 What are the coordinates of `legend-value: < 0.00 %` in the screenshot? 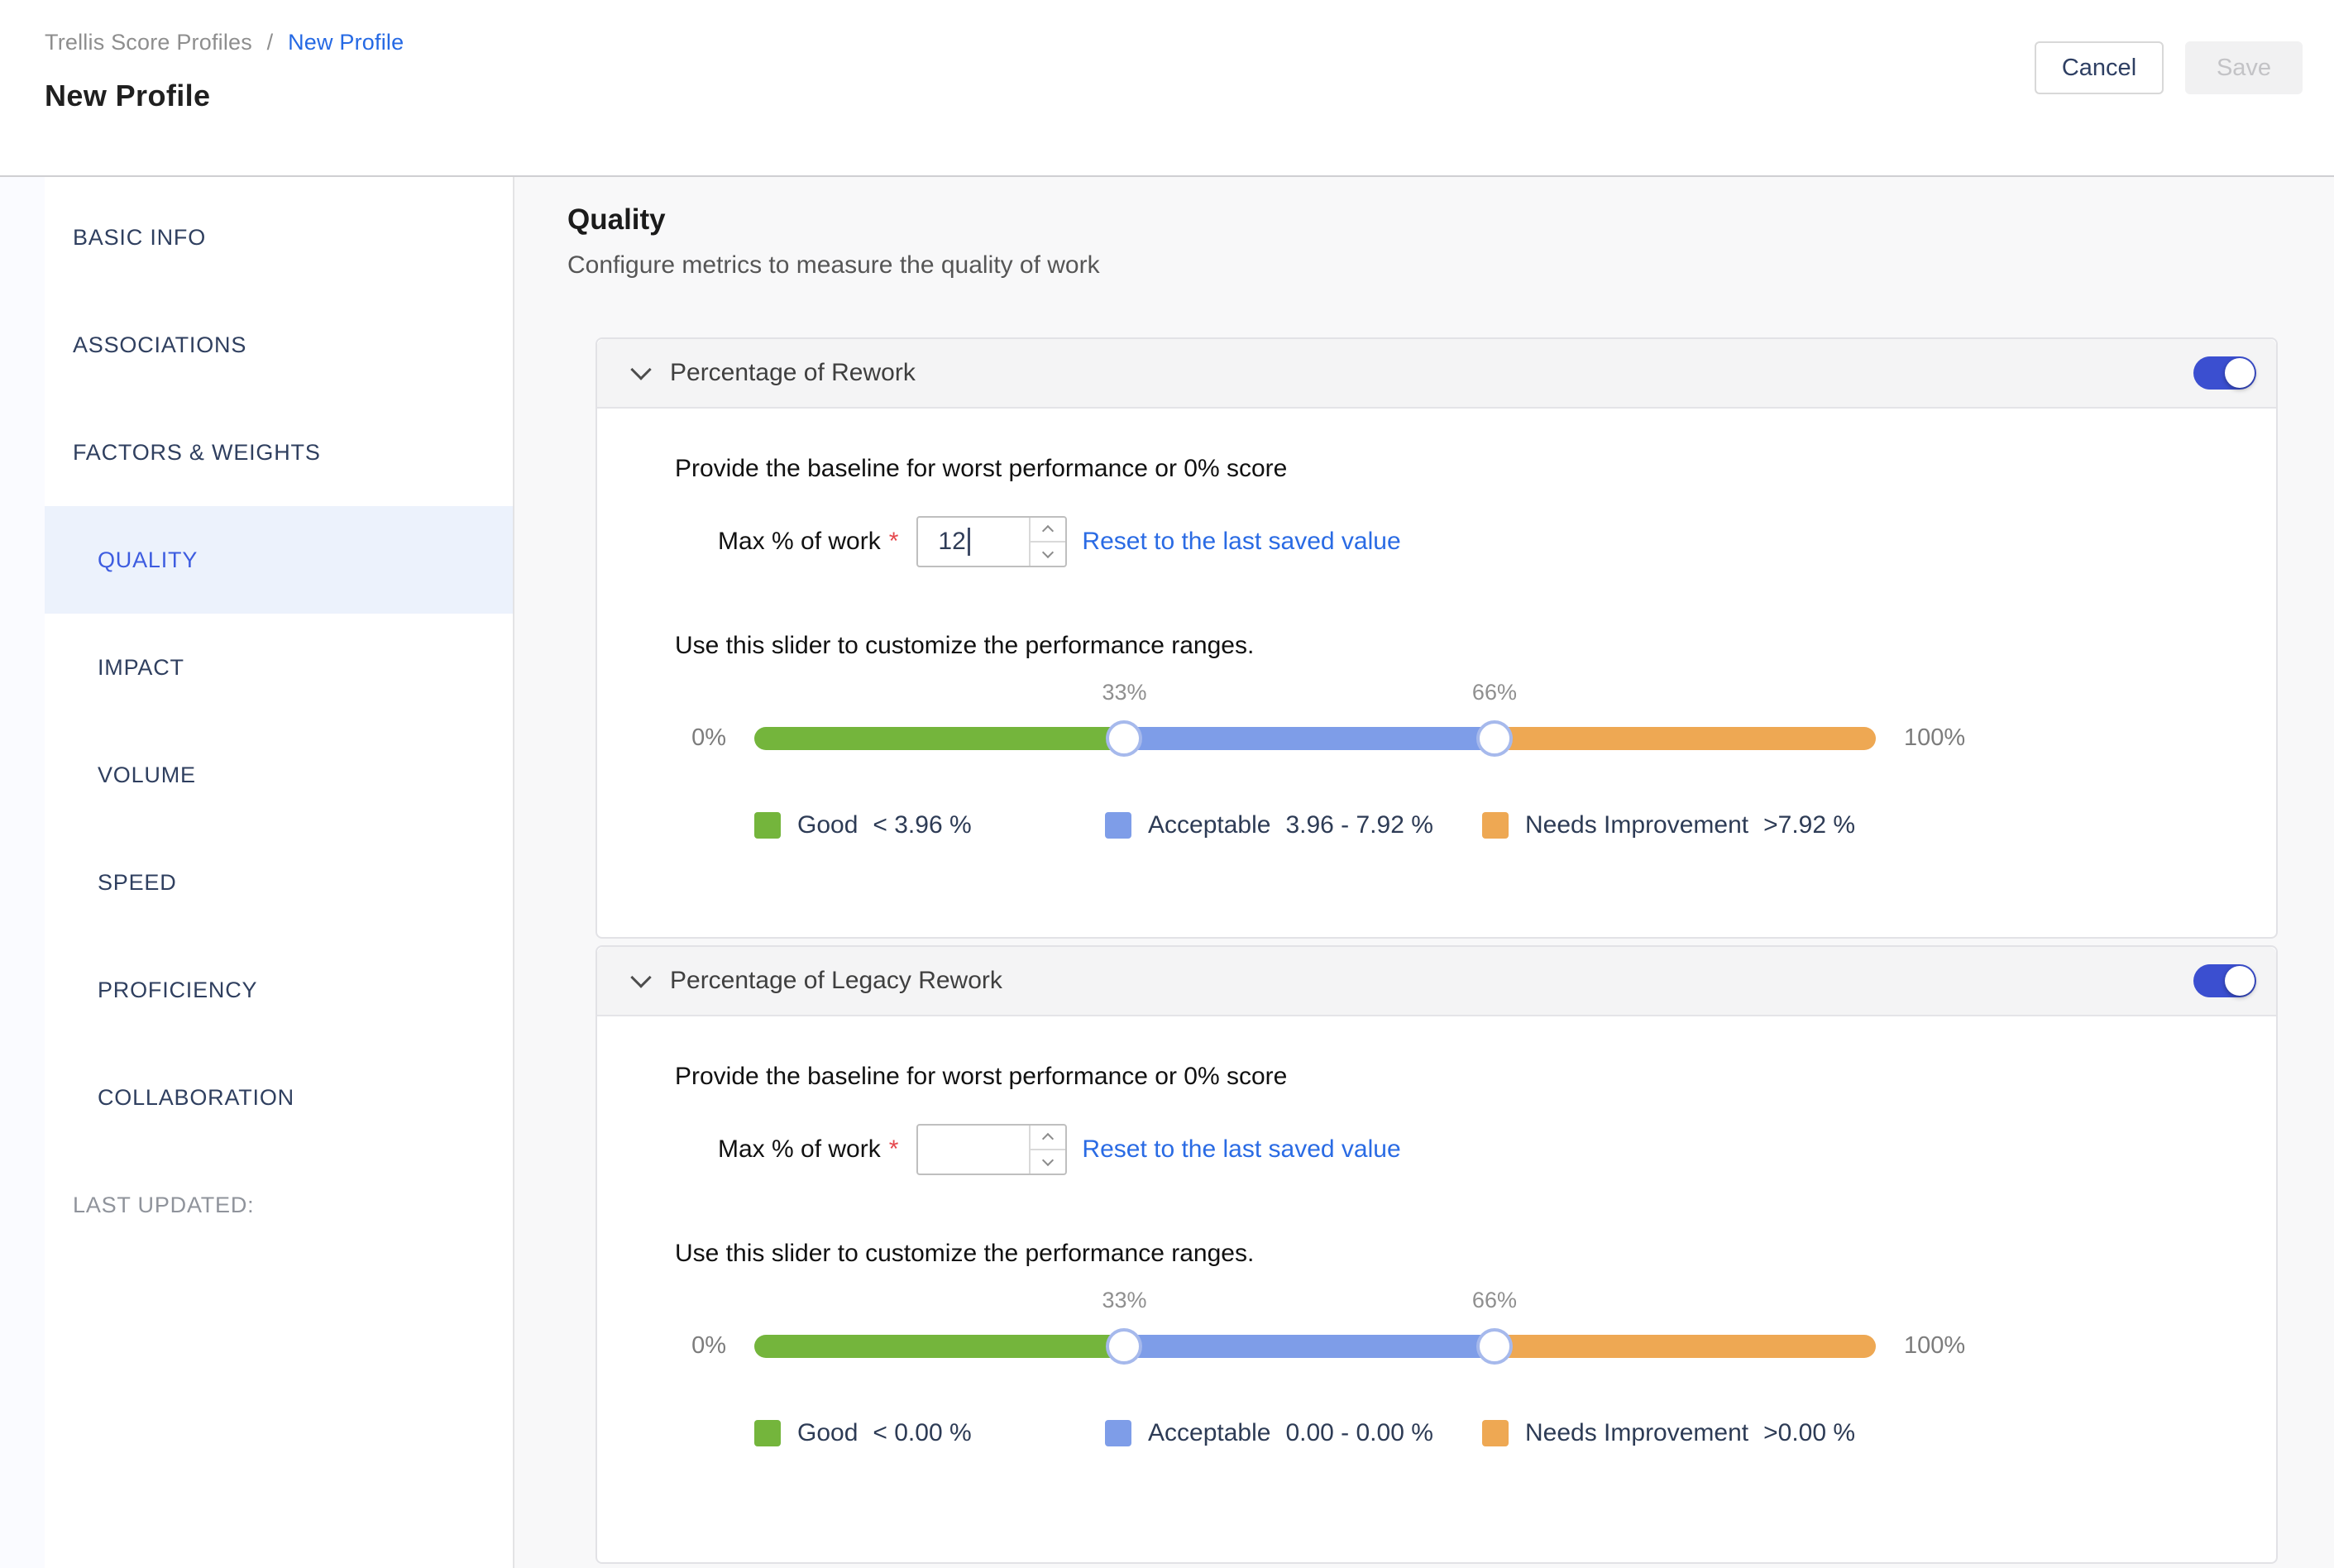 It's located at (923, 1432).